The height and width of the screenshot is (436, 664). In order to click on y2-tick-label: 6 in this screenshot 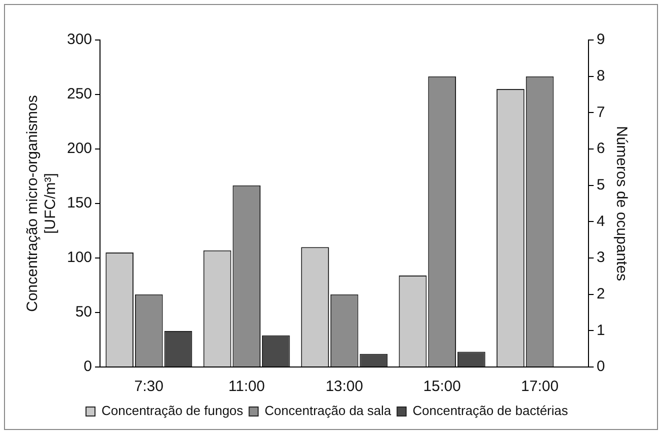, I will do `click(600, 149)`.